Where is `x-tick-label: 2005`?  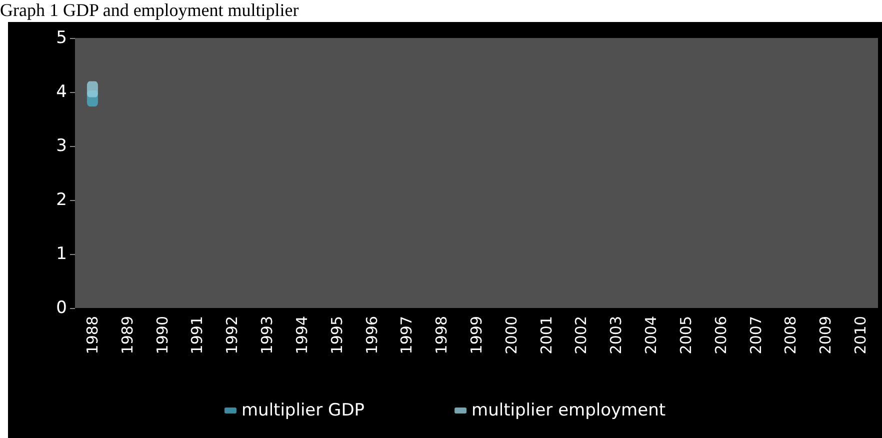
x-tick-label: 2005 is located at coordinates (685, 335).